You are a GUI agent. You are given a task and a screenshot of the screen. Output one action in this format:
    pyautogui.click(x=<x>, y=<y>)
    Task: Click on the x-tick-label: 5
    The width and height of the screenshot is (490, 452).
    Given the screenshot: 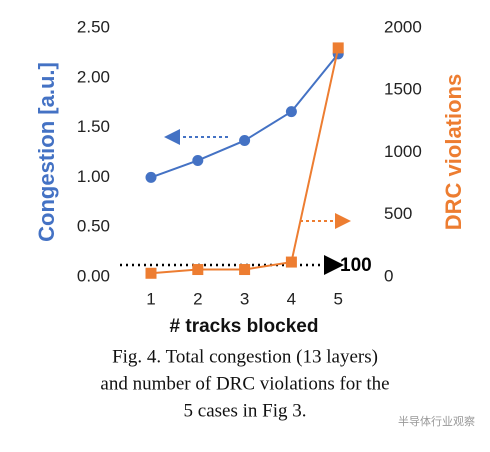 What is the action you would take?
    pyautogui.click(x=337, y=298)
    